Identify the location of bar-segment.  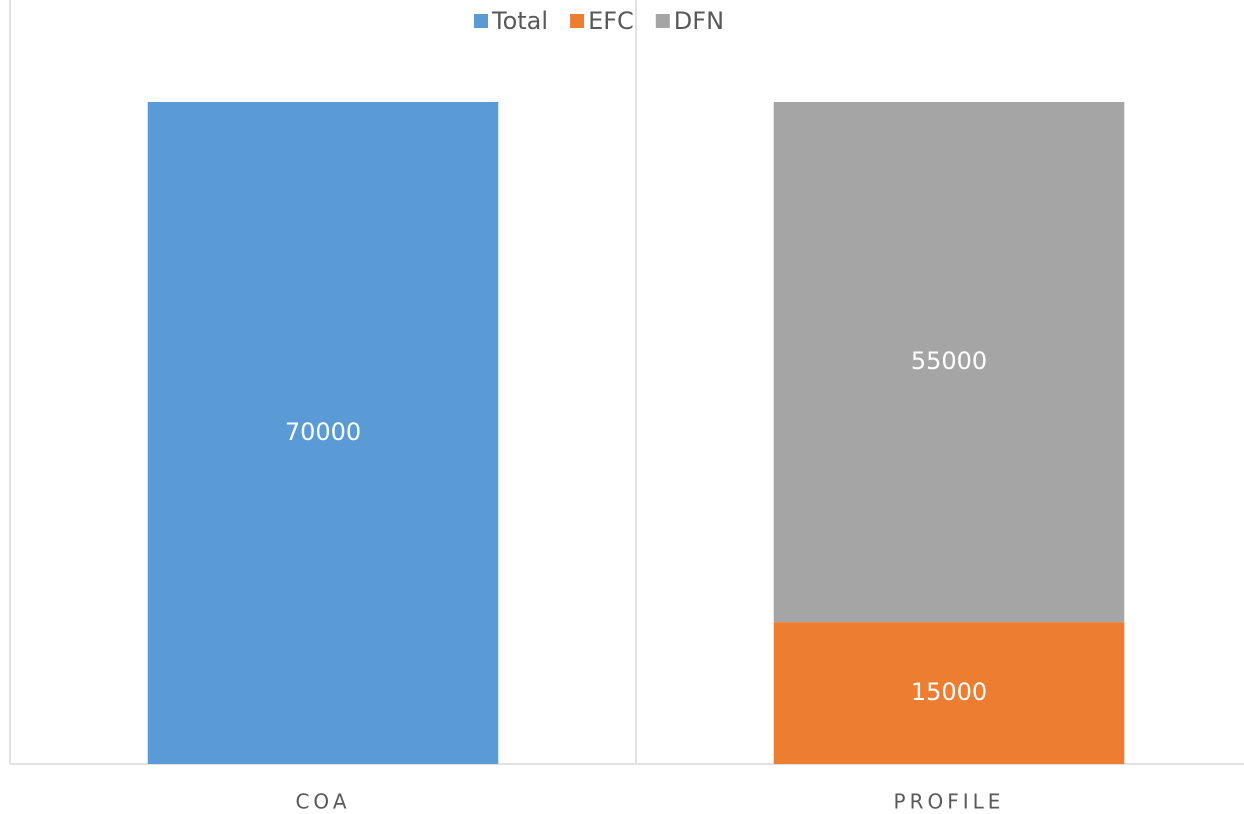
(949, 693).